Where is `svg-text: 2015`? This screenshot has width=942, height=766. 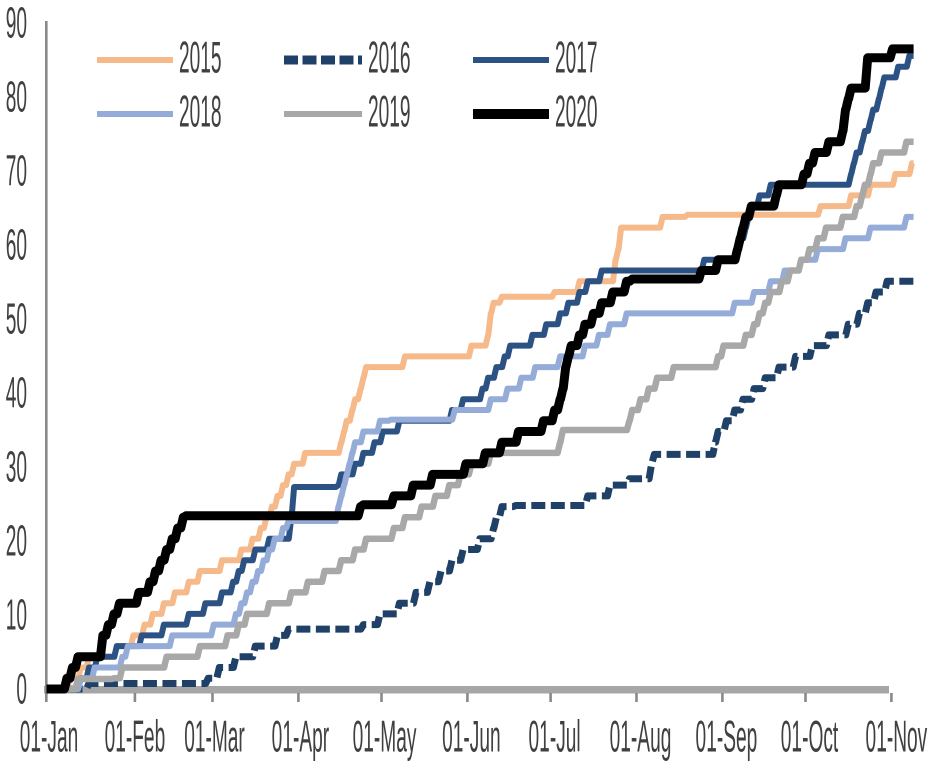
svg-text: 2015 is located at coordinates (200, 58).